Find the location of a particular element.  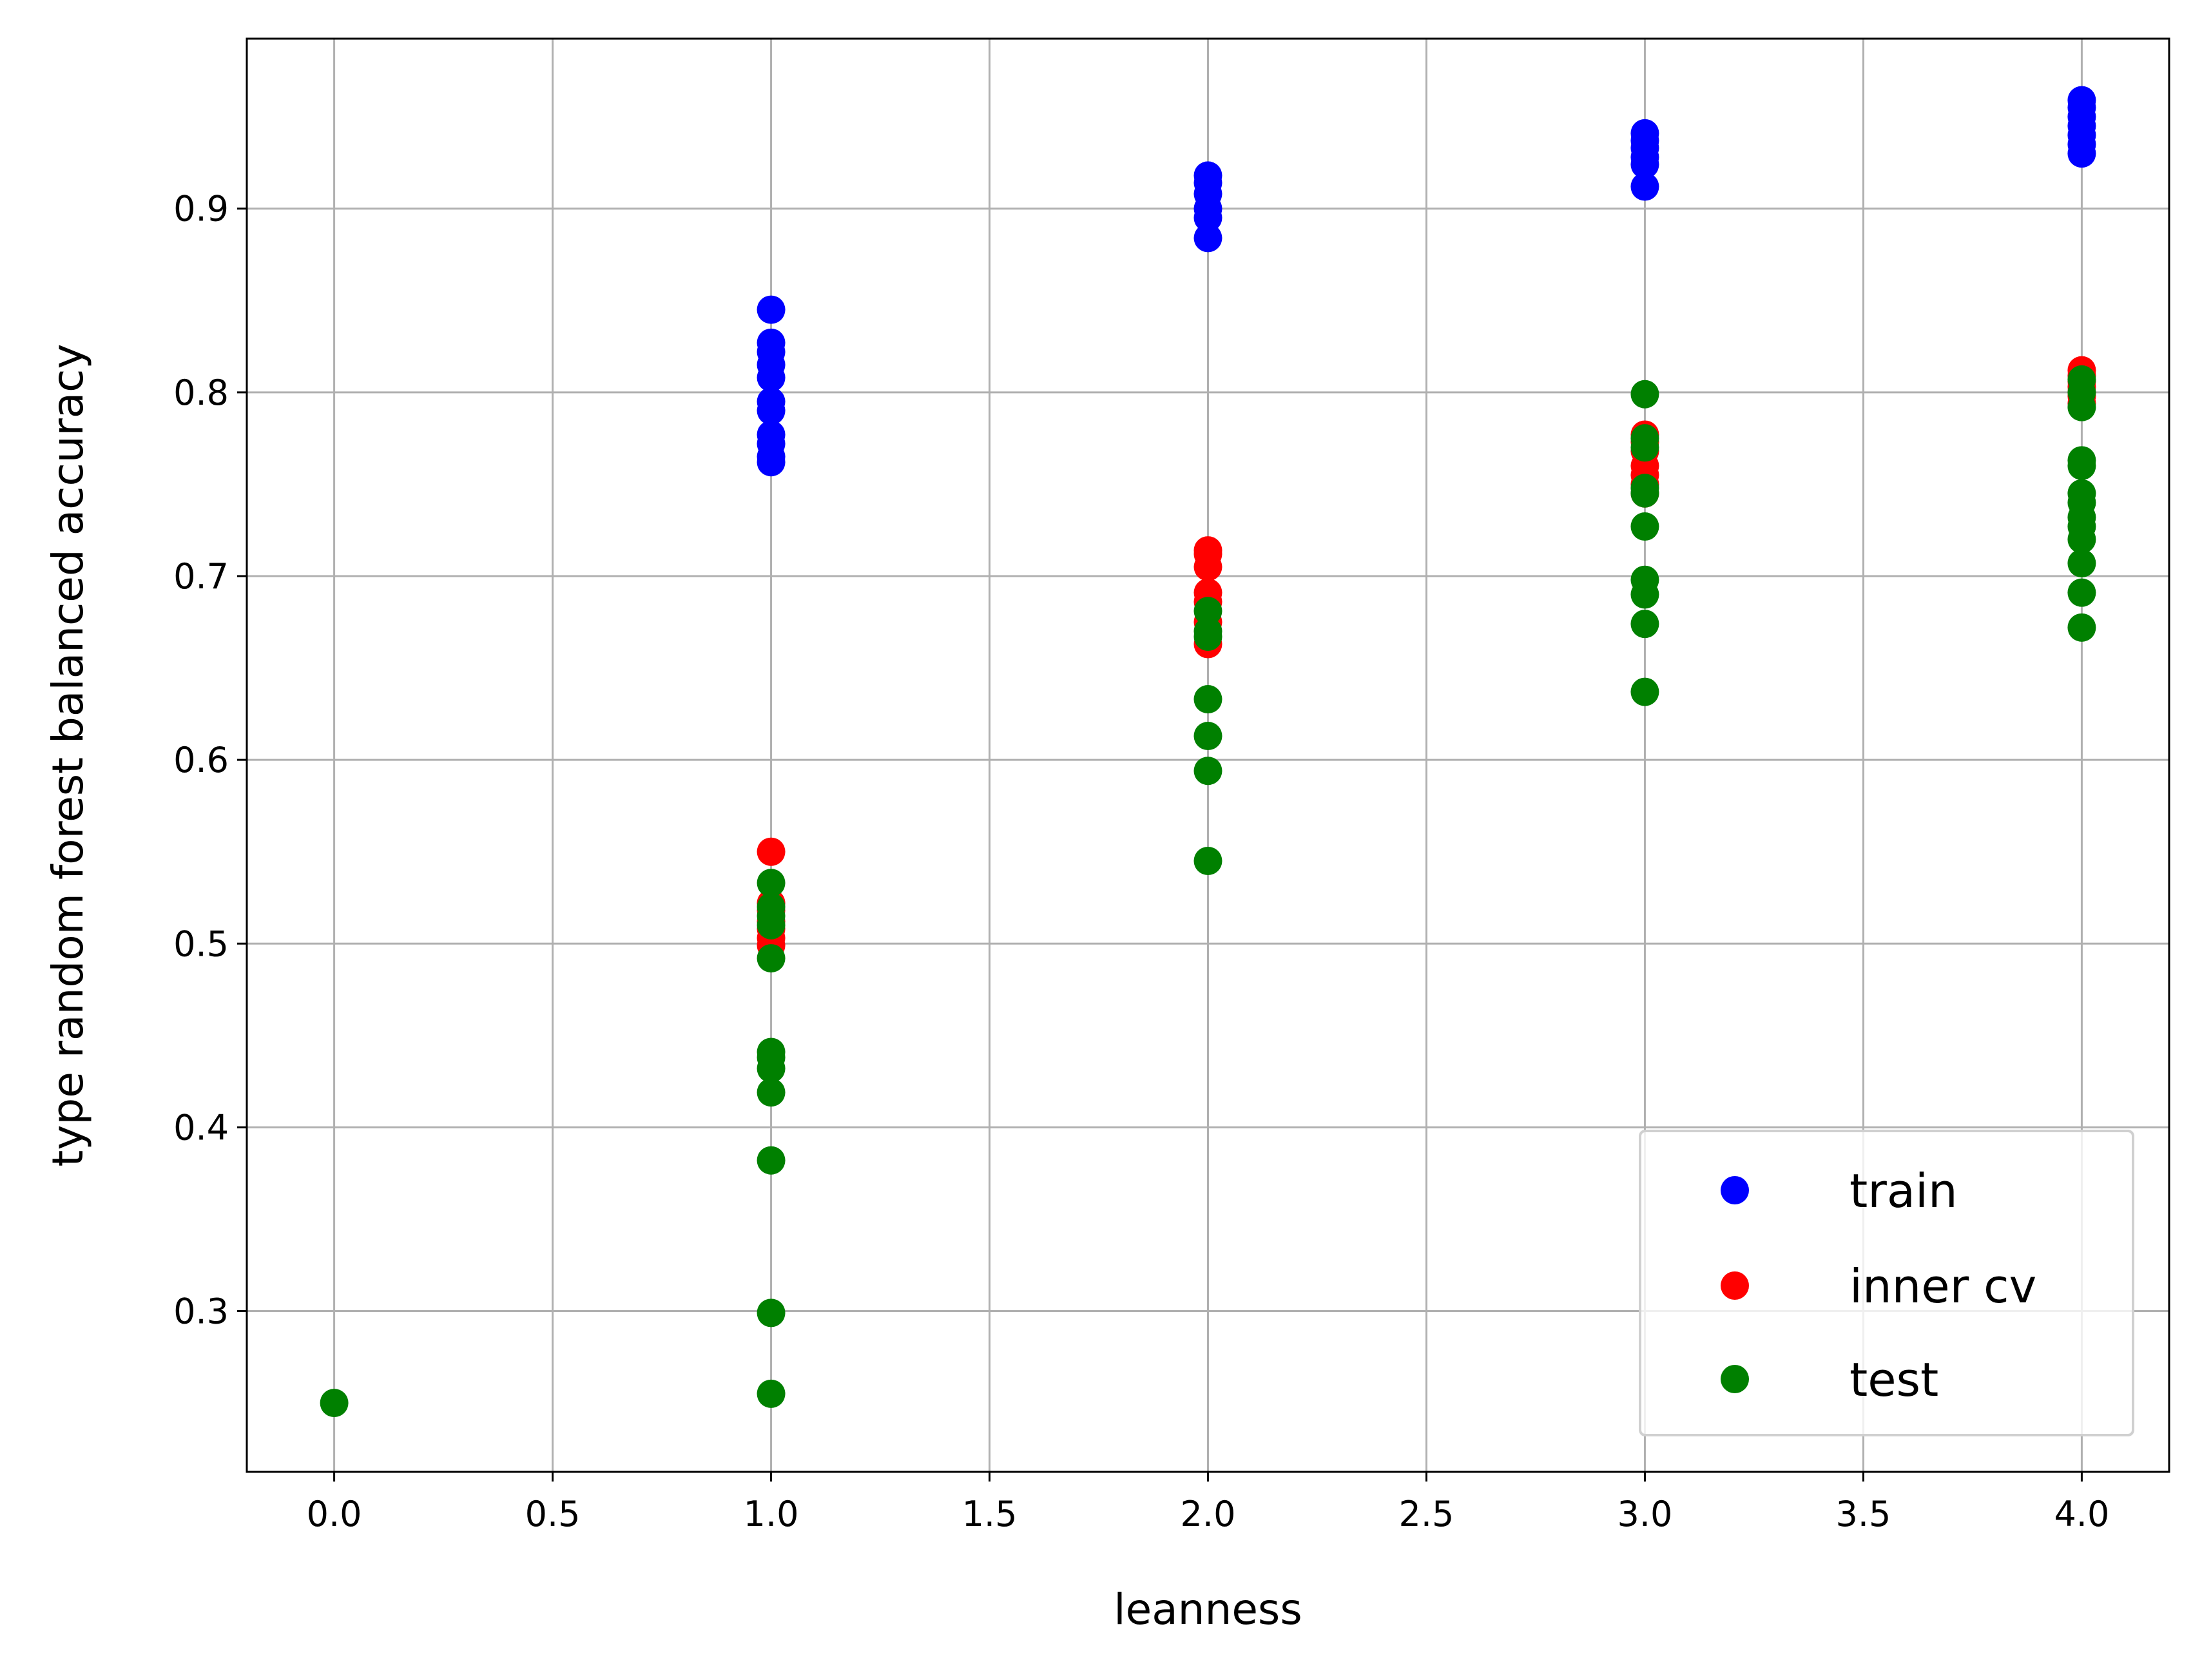

y-tick-label-4: 0.7 is located at coordinates (201, 577).